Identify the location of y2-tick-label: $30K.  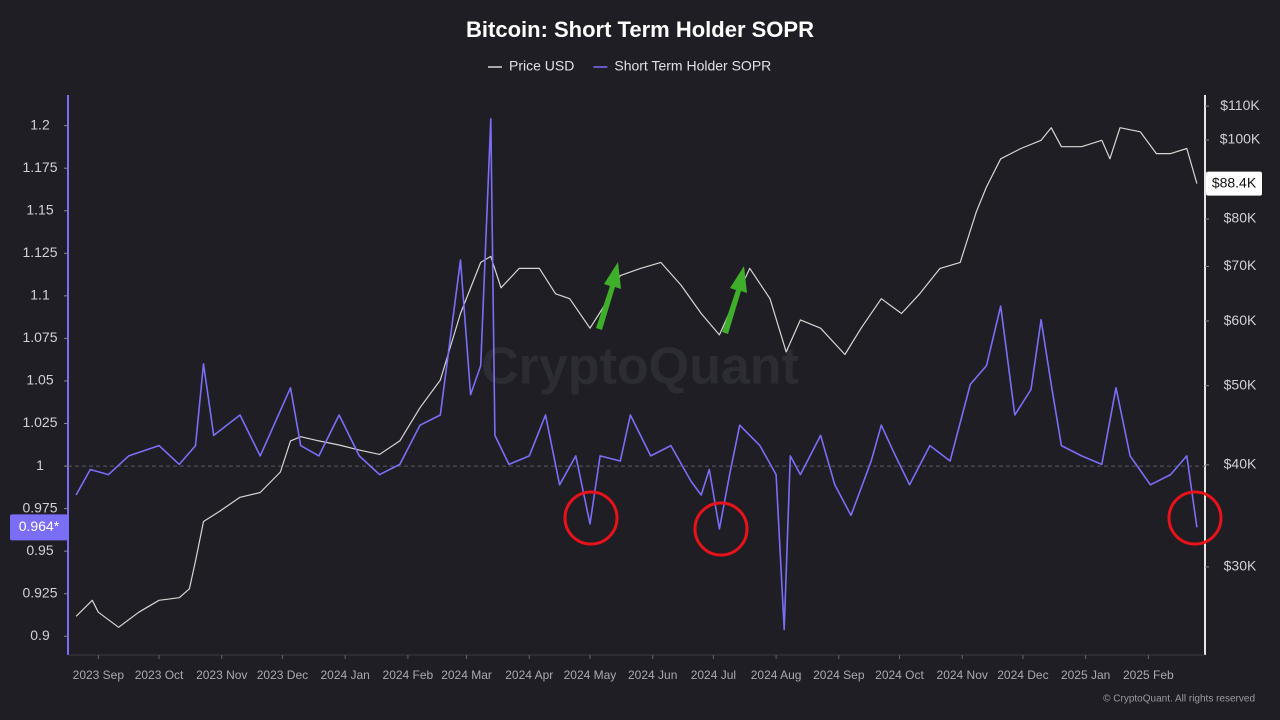
(1240, 566).